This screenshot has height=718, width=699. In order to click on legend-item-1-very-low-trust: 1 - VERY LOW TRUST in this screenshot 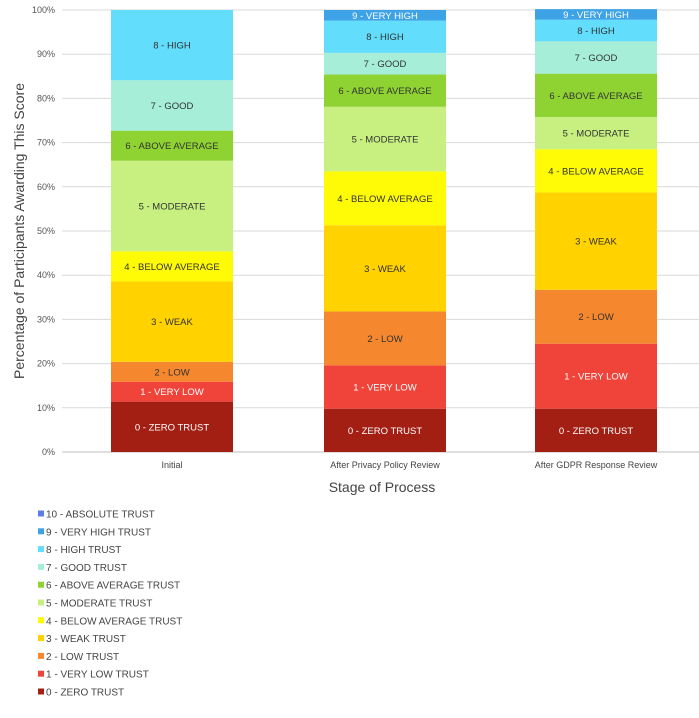, I will do `click(93, 675)`.